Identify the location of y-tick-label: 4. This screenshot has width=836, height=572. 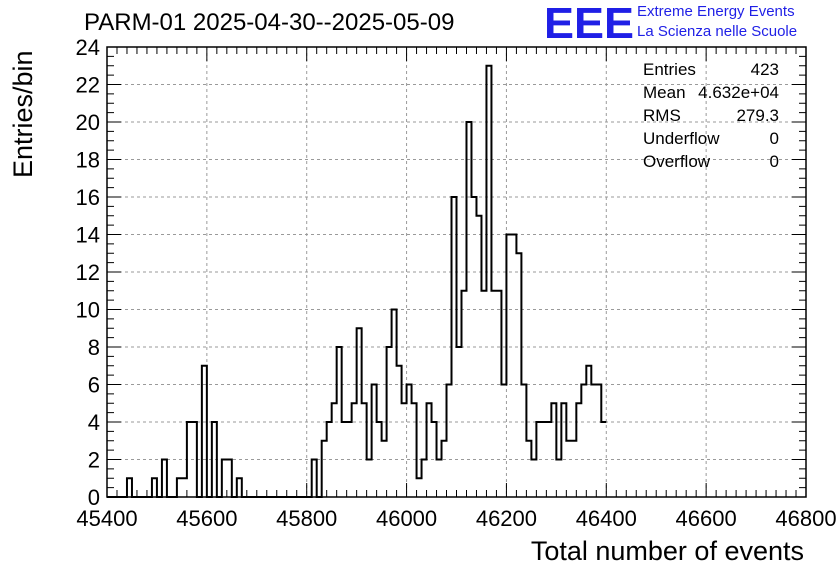
(94, 422).